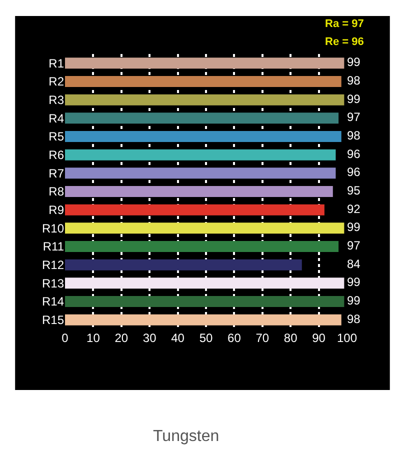  What do you see at coordinates (149, 338) in the screenshot?
I see `x-tick-label: 30` at bounding box center [149, 338].